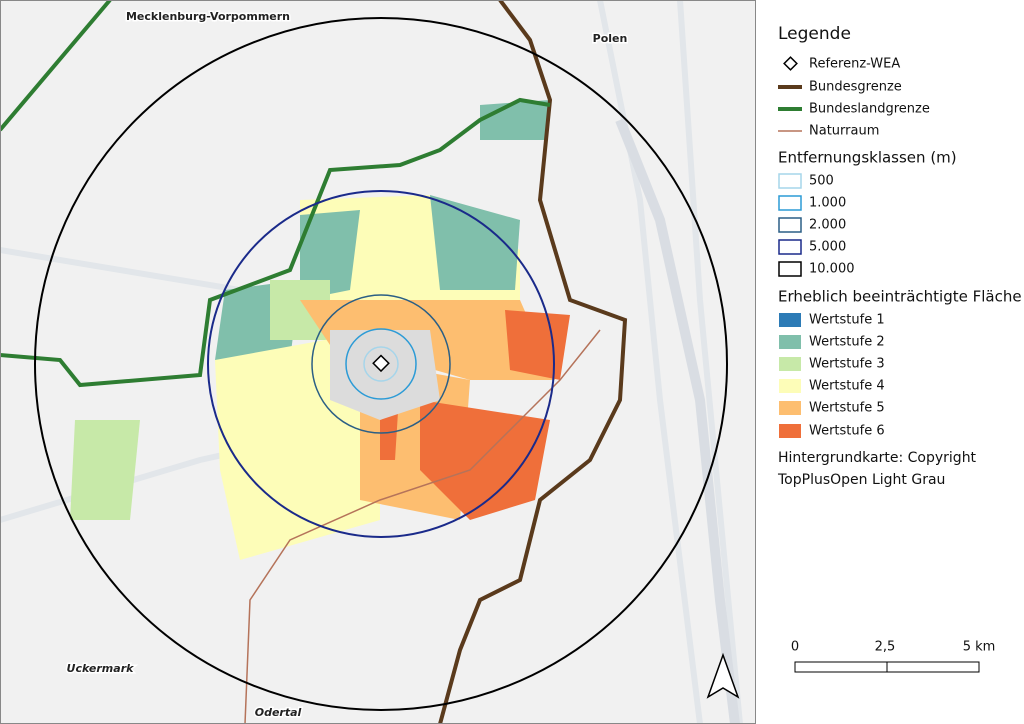 The width and height of the screenshot is (1024, 724). Describe the element at coordinates (723, 675) in the screenshot. I see `north-arrow` at that location.